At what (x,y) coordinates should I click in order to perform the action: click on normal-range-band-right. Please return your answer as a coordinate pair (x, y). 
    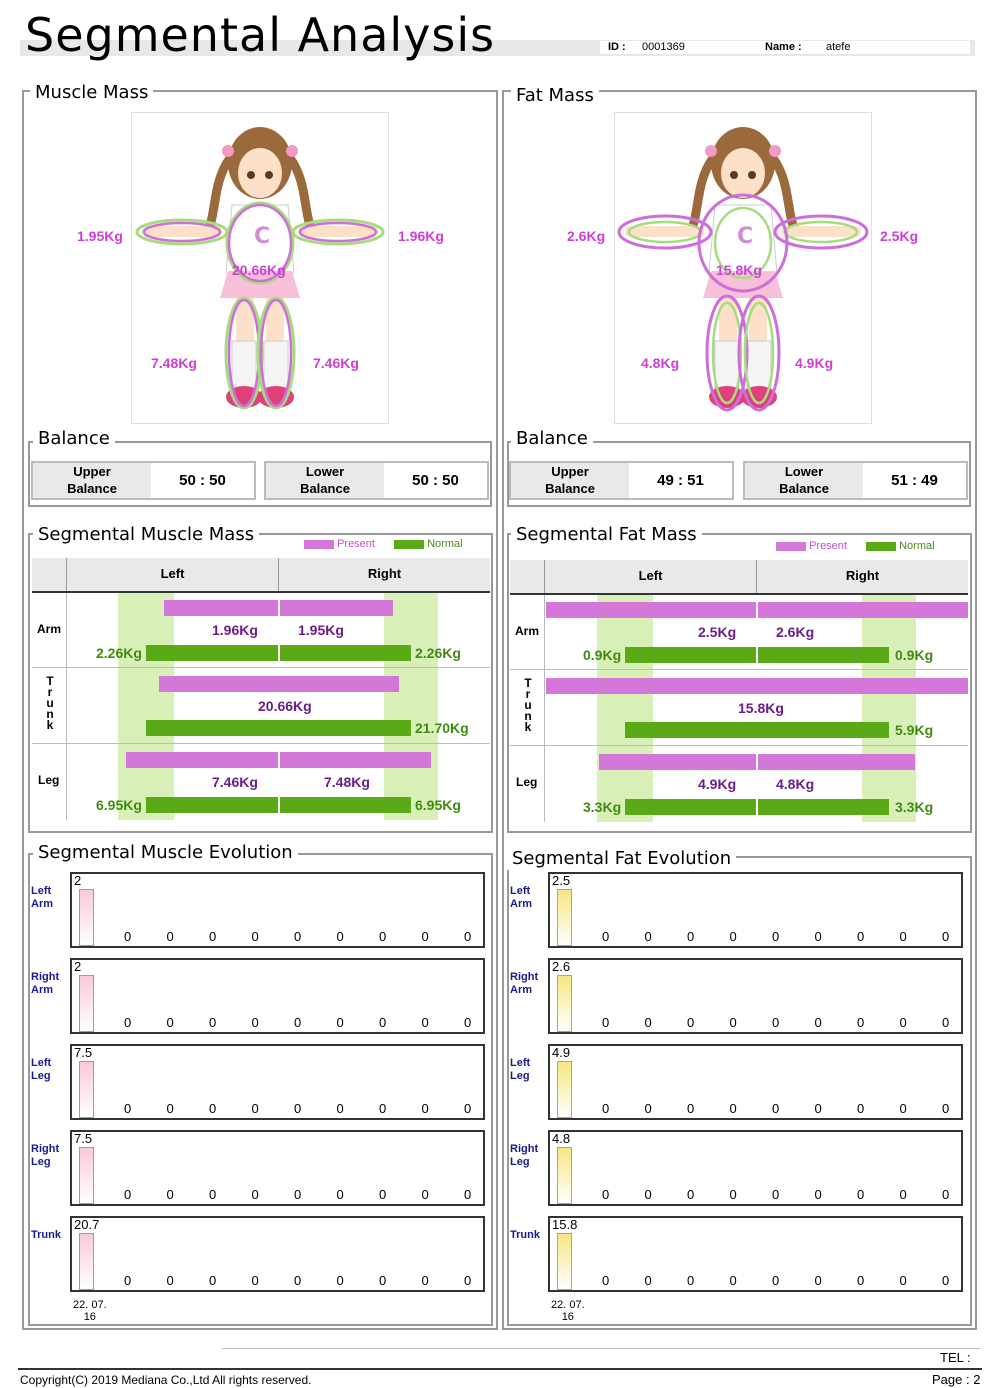
    Looking at the image, I should click on (411, 706).